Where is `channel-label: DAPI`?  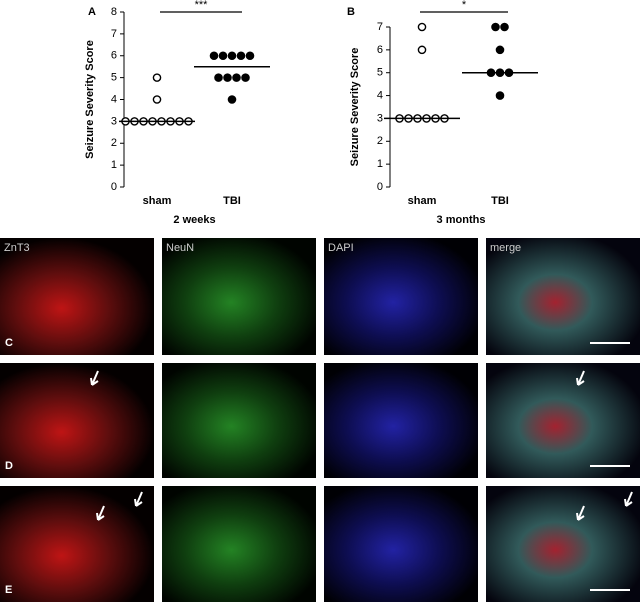
channel-label: DAPI is located at coordinates (341, 248).